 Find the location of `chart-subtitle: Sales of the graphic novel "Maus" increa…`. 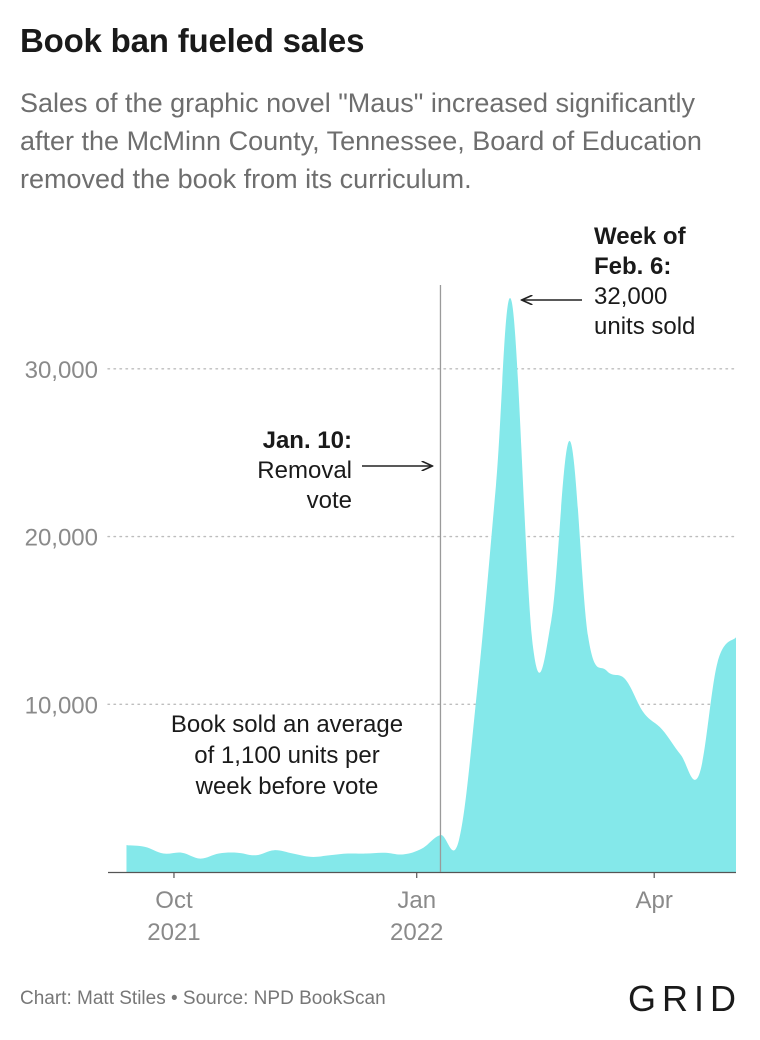

chart-subtitle: Sales of the graphic novel "Maus" increa… is located at coordinates (361, 141).